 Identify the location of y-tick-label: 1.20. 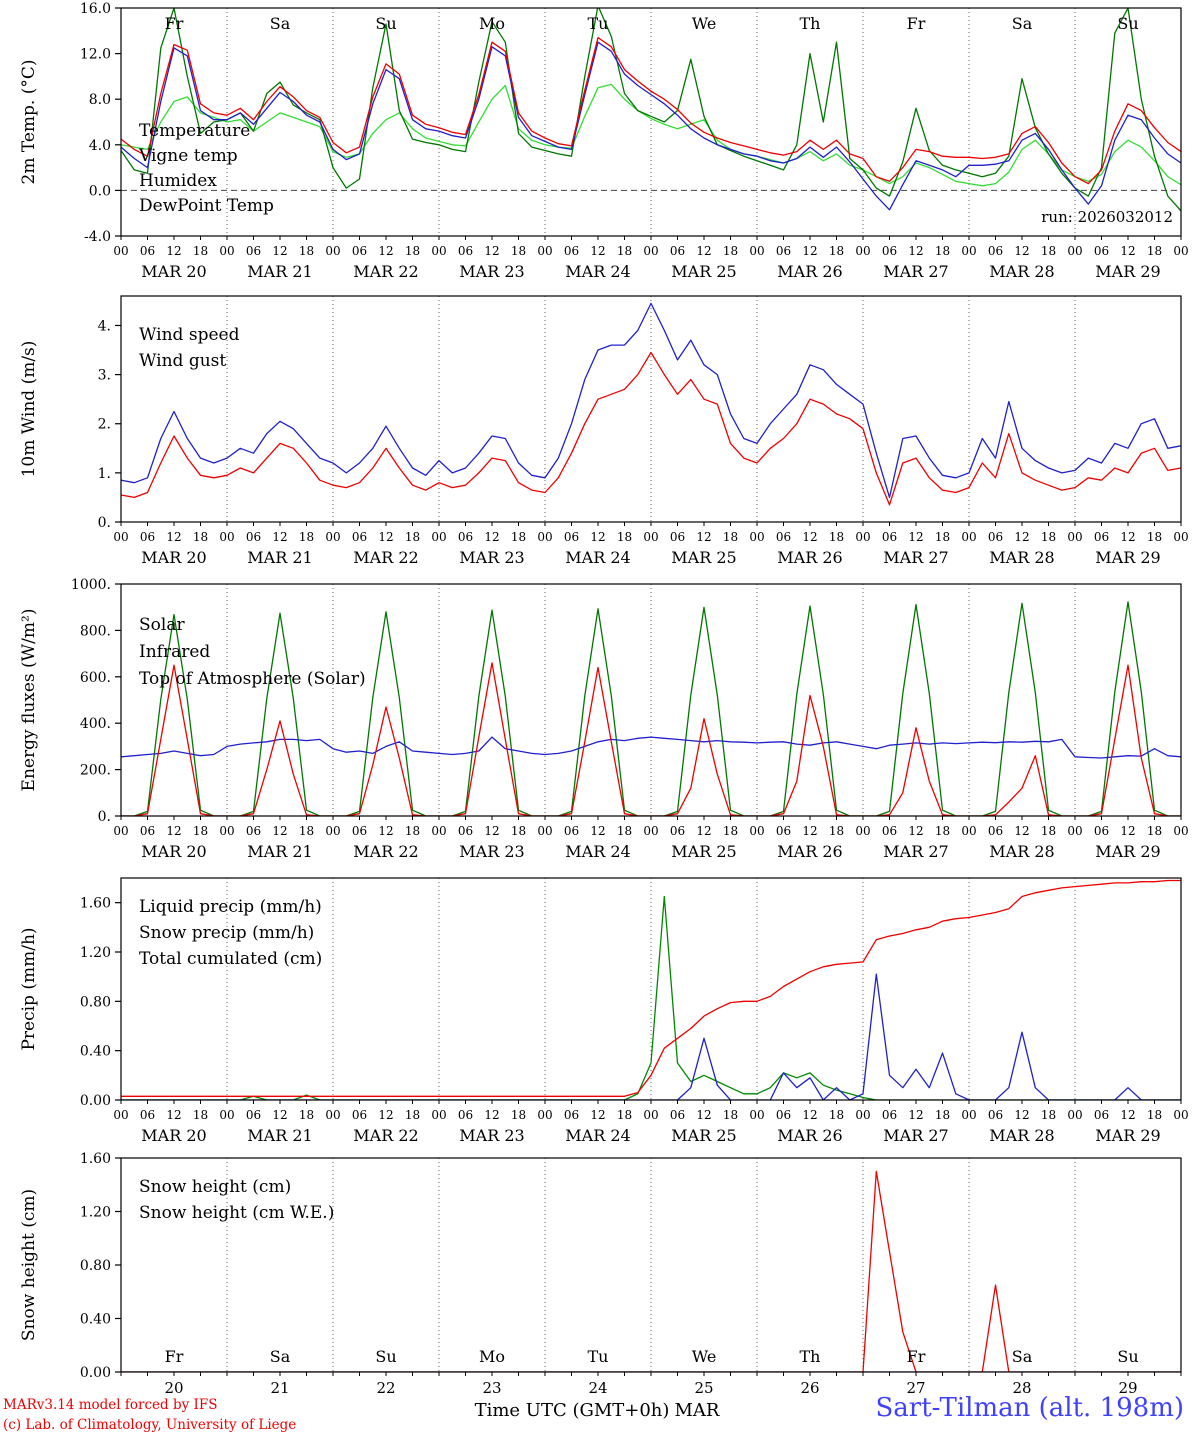
(95, 1213).